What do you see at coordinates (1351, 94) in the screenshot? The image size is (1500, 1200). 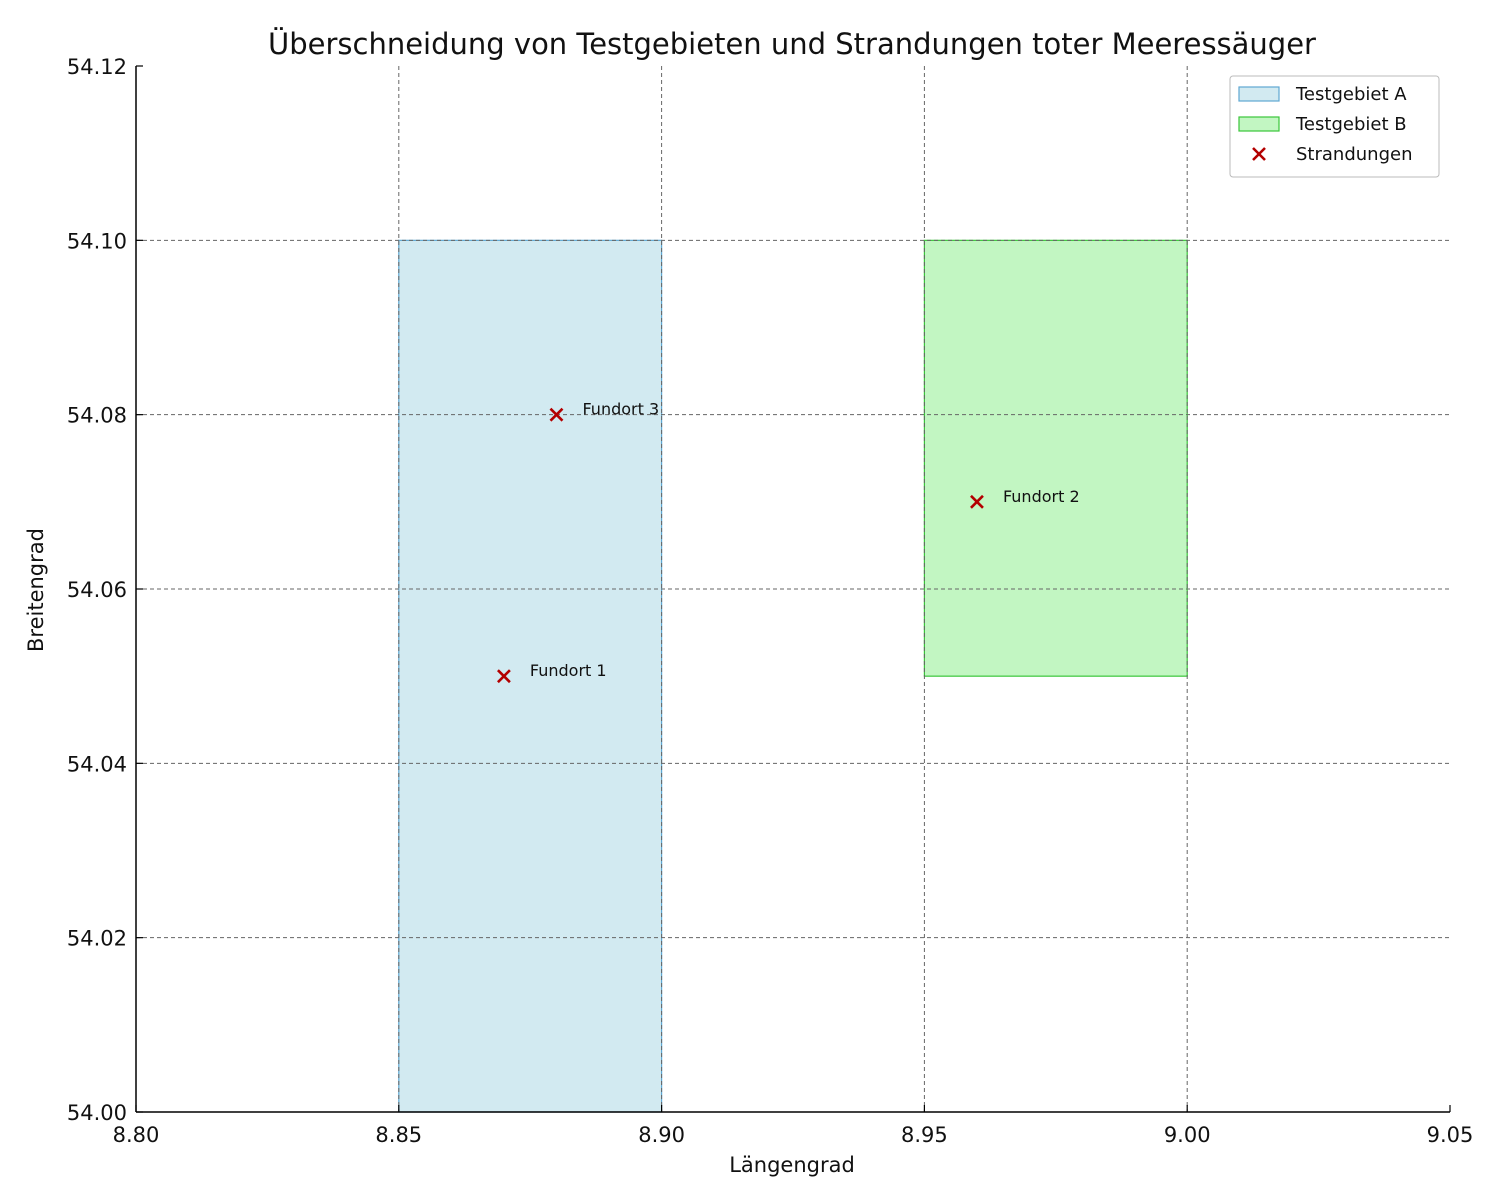 I see `legend-label-1: Testgebiet A` at bounding box center [1351, 94].